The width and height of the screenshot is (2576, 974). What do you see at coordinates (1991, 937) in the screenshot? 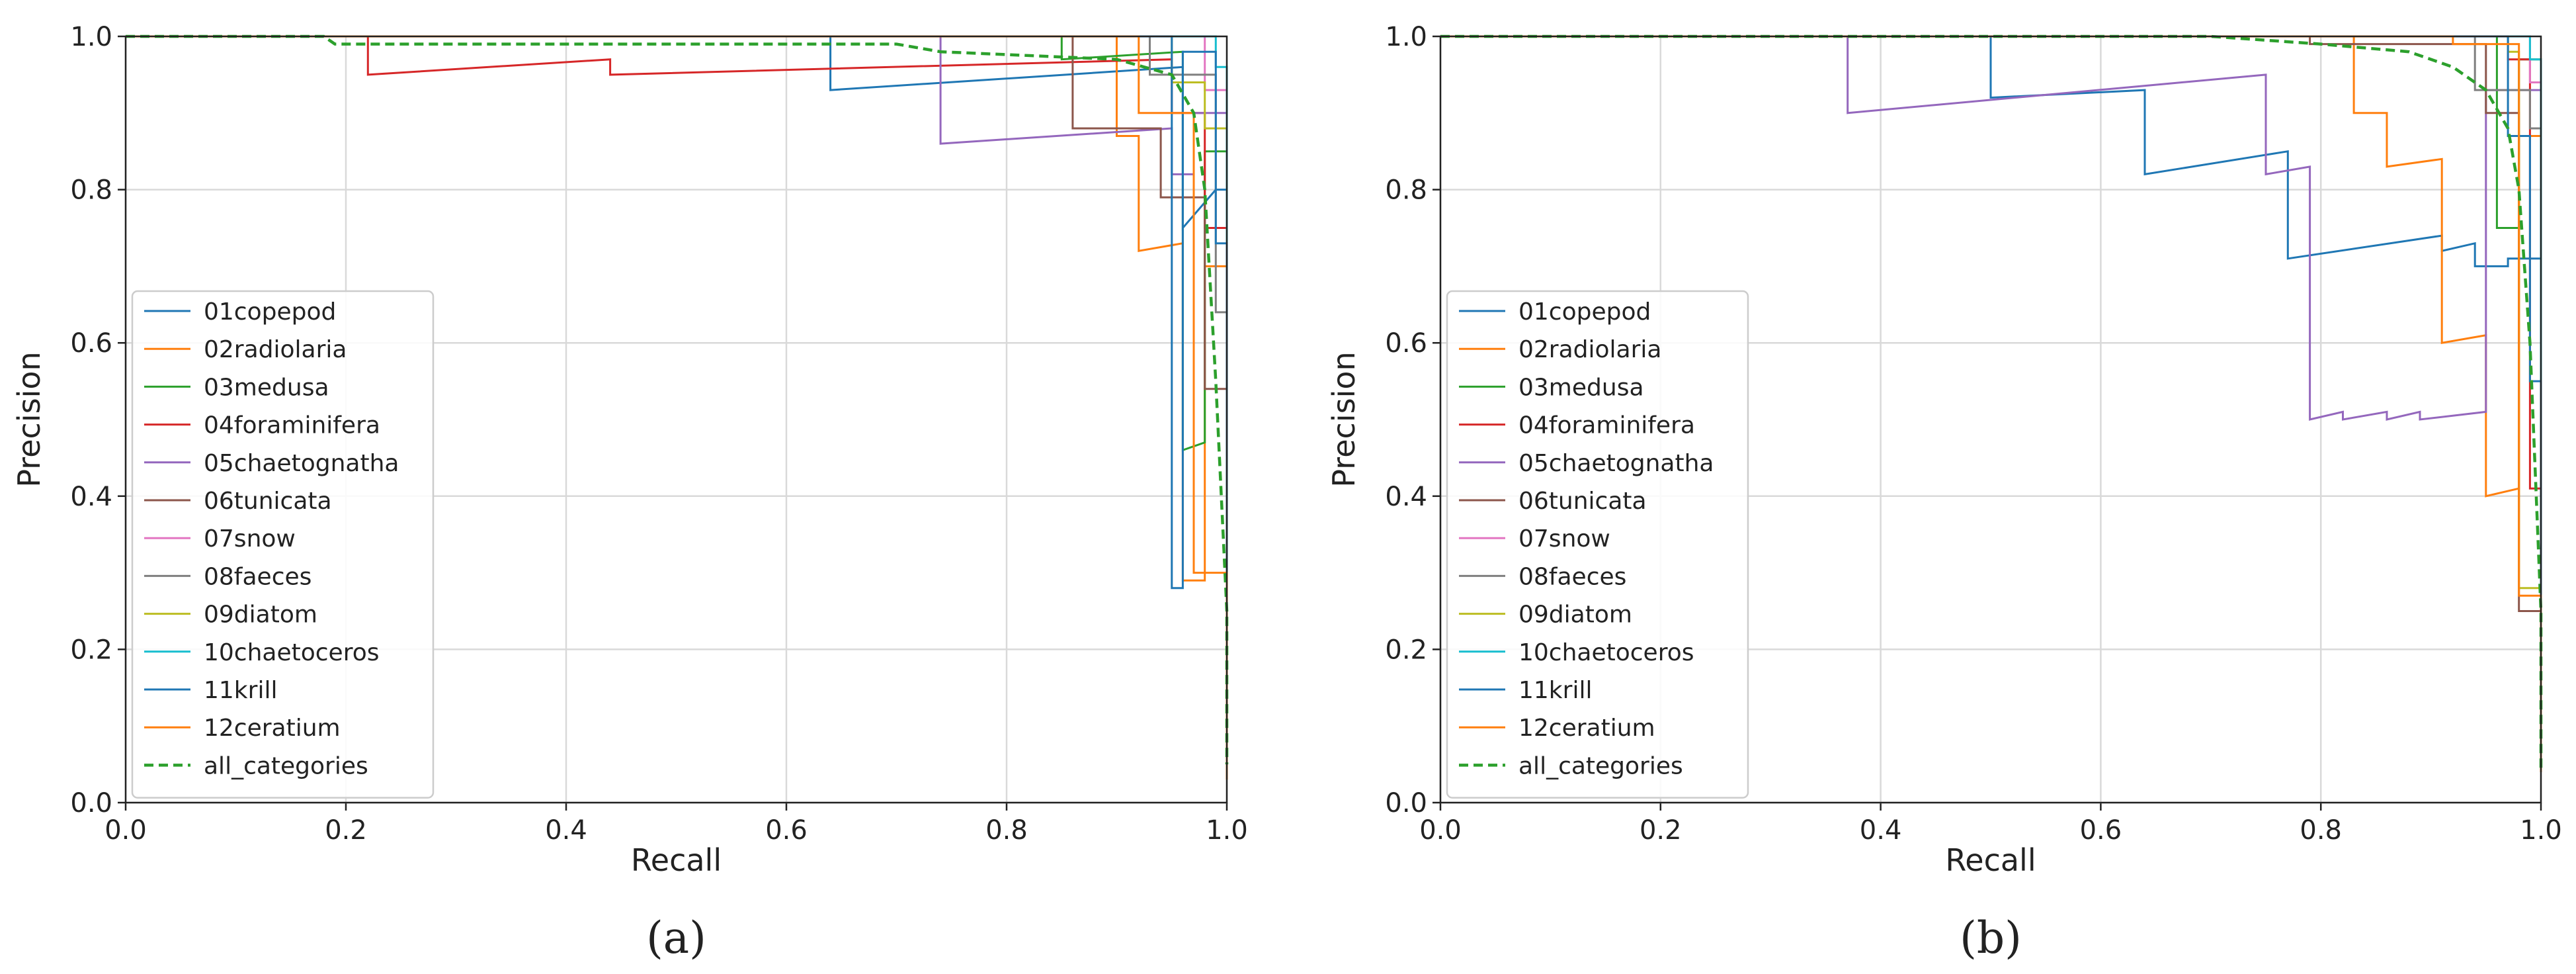
I see `panel-caption: (b)` at bounding box center [1991, 937].